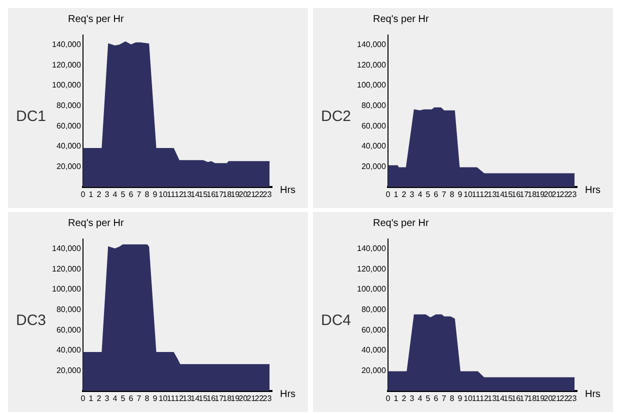 The image size is (621, 414). What do you see at coordinates (31, 116) in the screenshot?
I see `text: DC1` at bounding box center [31, 116].